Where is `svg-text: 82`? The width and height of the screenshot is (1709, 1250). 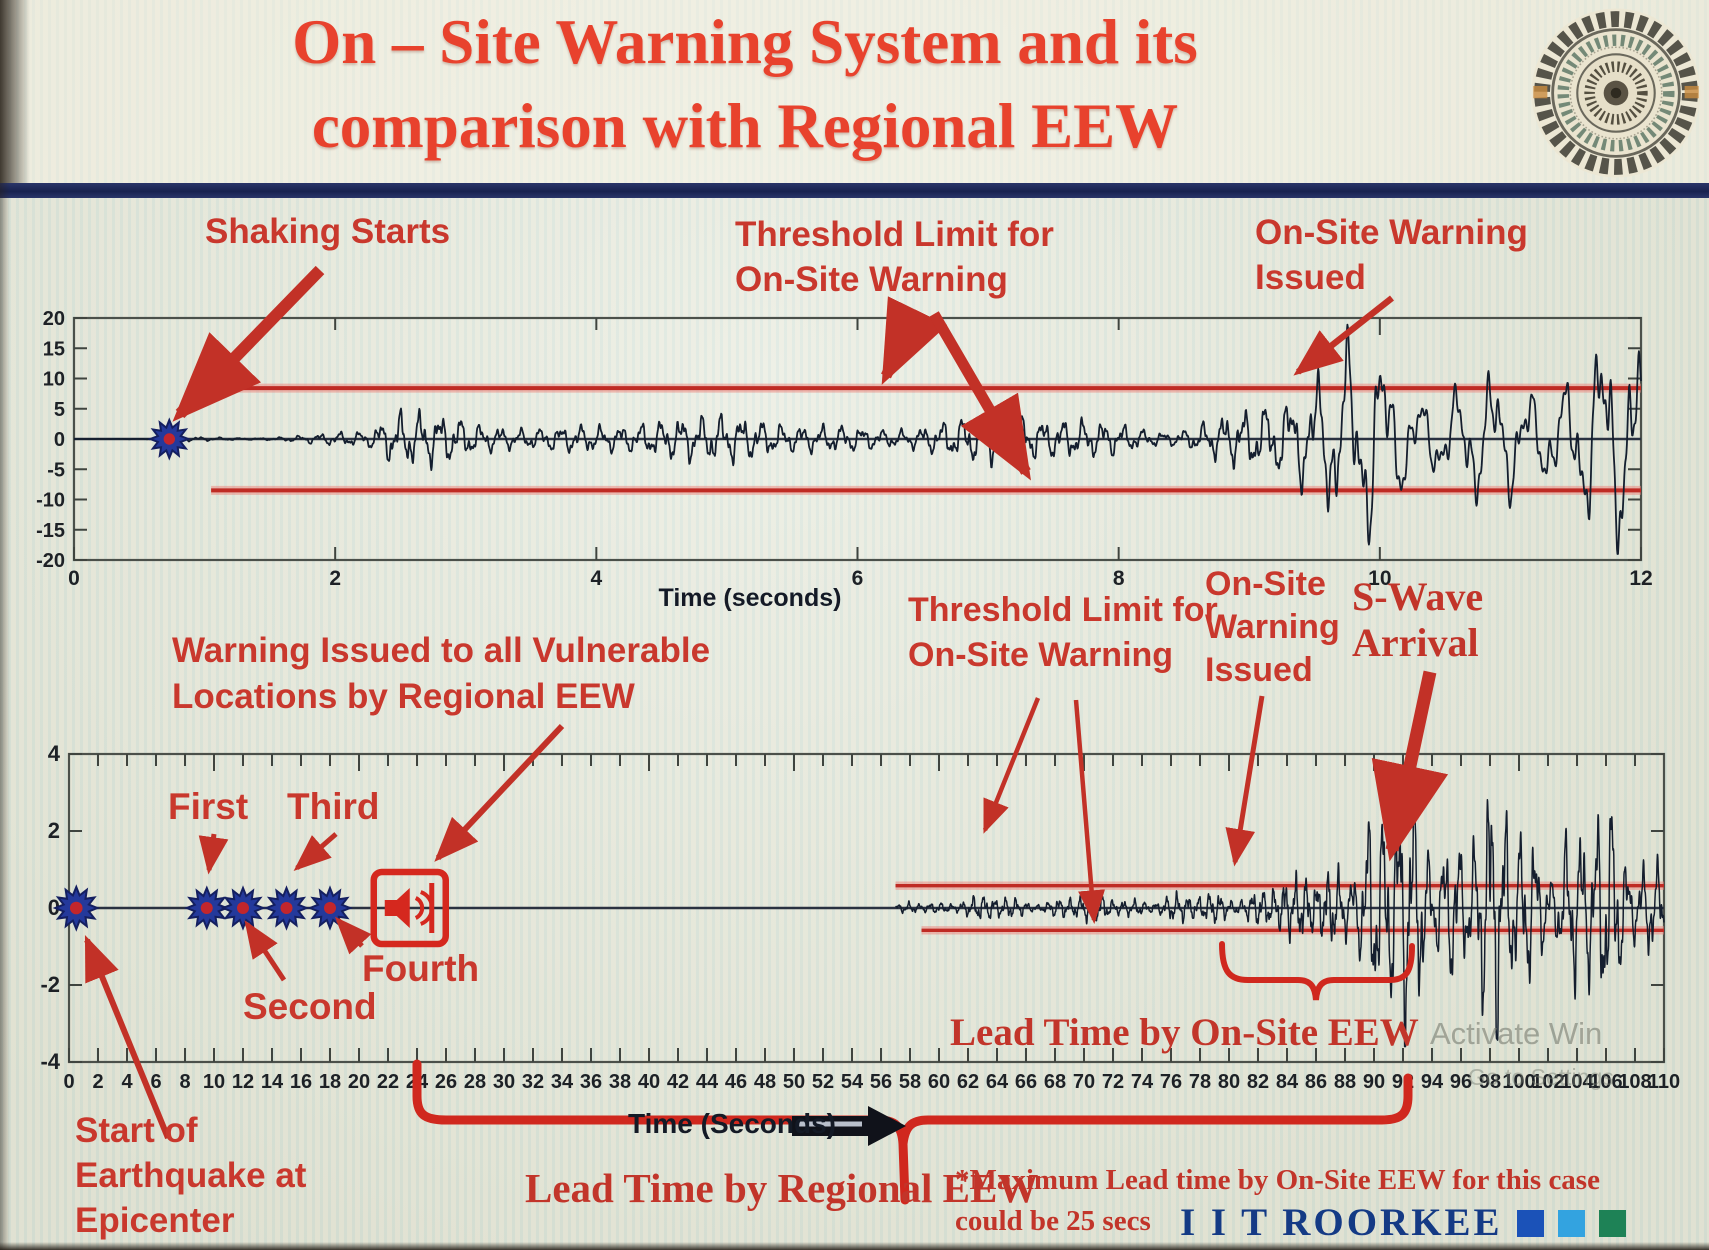
svg-text: 82 is located at coordinates (1258, 1082).